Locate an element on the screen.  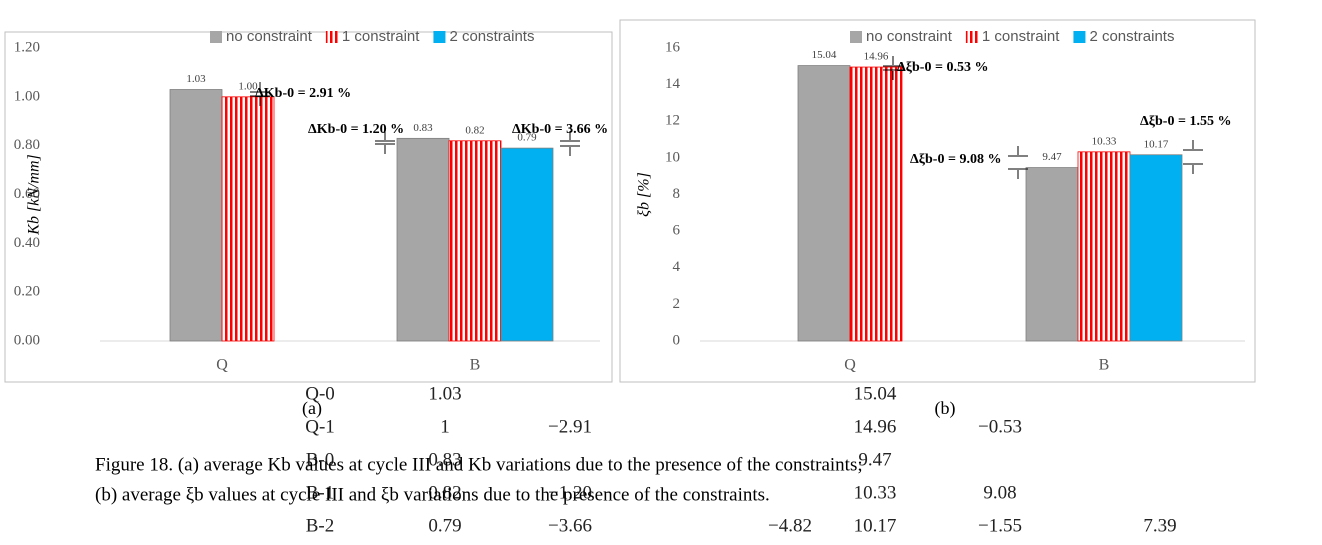
table-cell: 1.03 is located at coordinates (444, 393).